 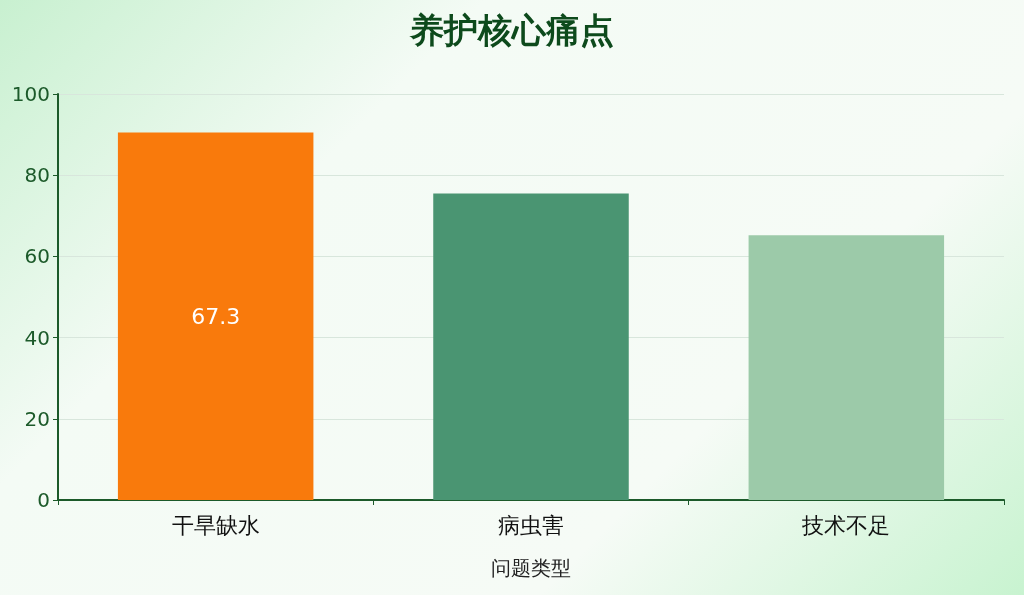 What do you see at coordinates (37, 418) in the screenshot?
I see `y-tick-label: 20` at bounding box center [37, 418].